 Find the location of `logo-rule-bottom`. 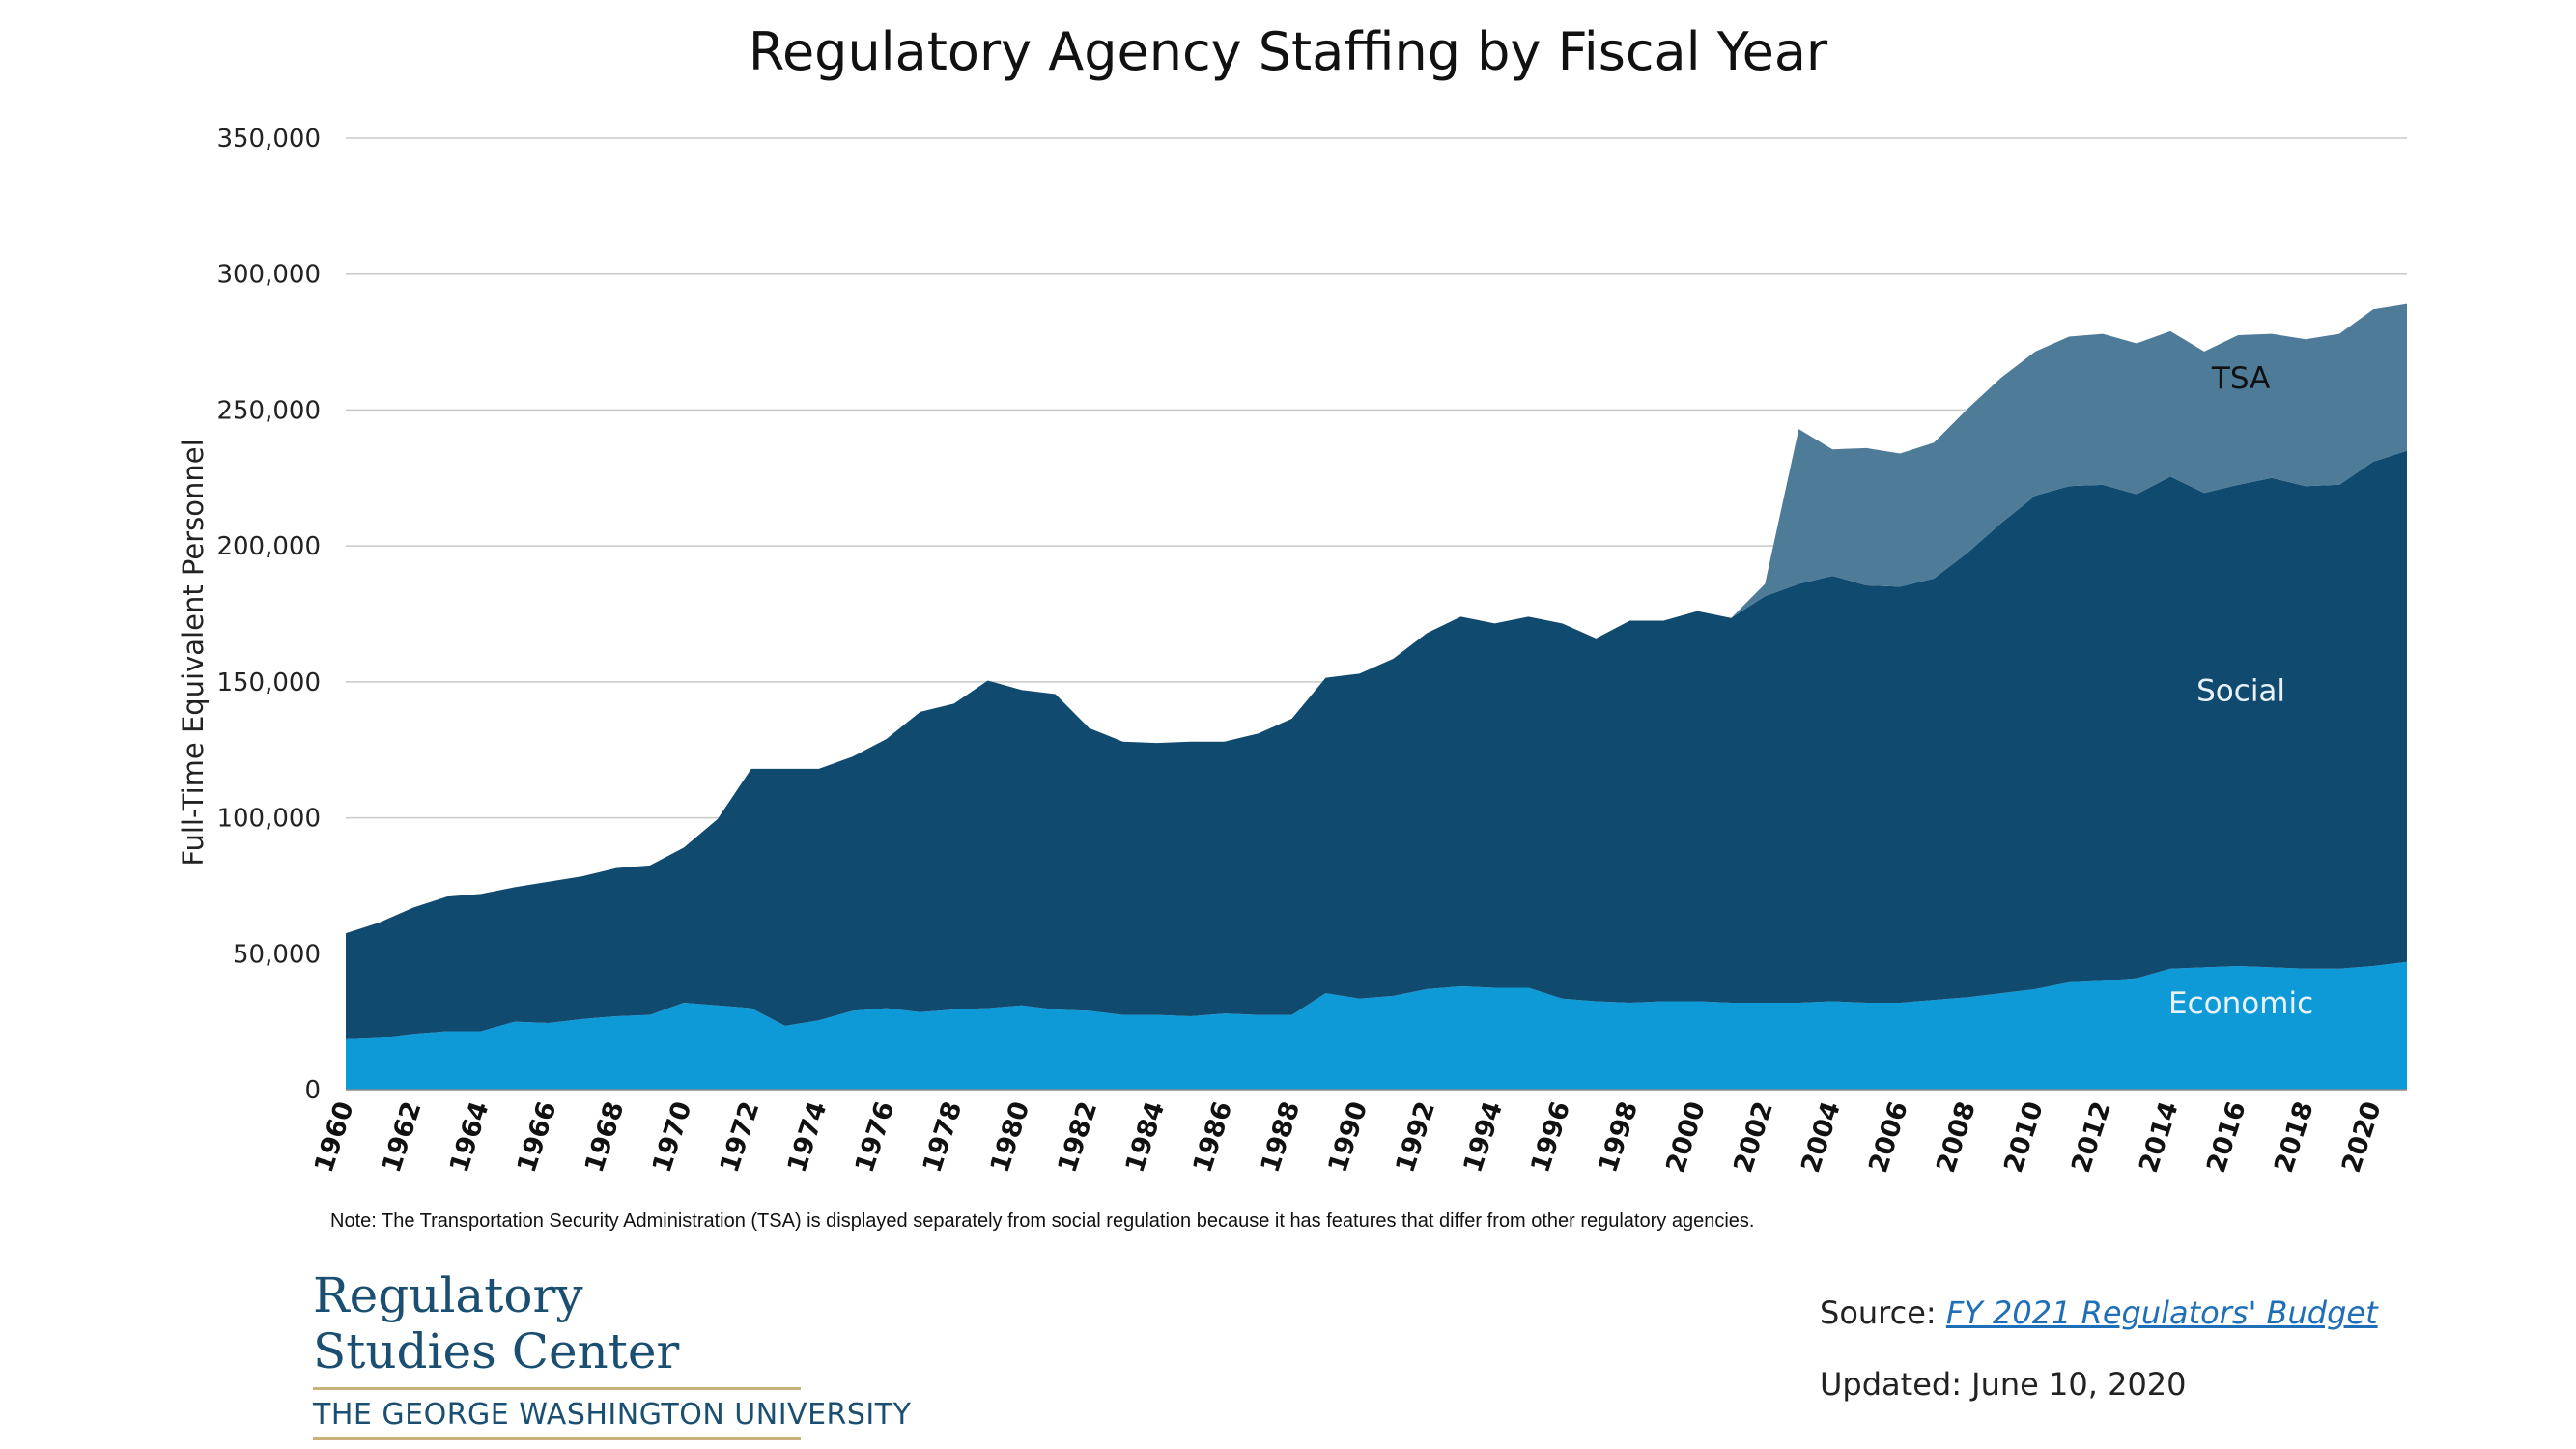

logo-rule-bottom is located at coordinates (557, 1438).